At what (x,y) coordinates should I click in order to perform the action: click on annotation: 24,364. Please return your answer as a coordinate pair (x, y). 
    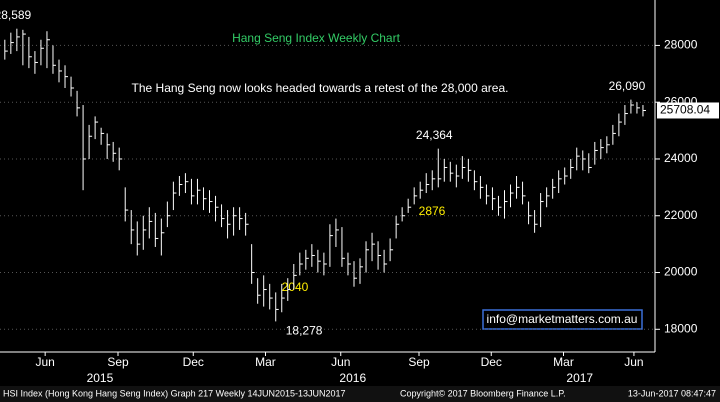
    Looking at the image, I should click on (434, 135).